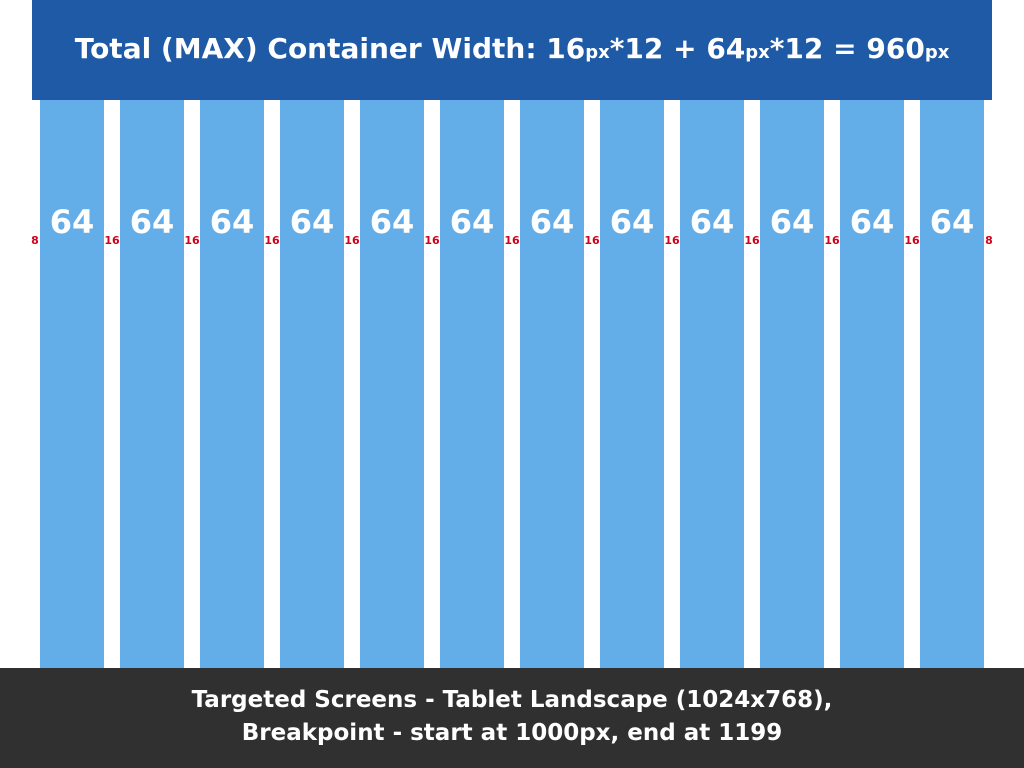  I want to click on title-prefix: Total (MAX) Container Width:, so click(310, 48).